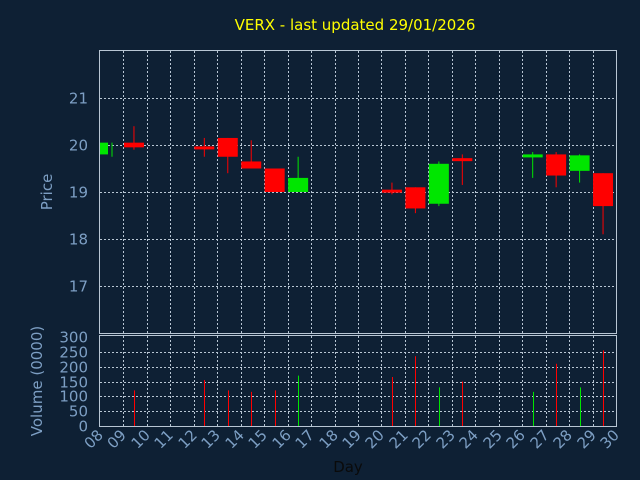 Image resolution: width=640 pixels, height=480 pixels. What do you see at coordinates (73, 368) in the screenshot?
I see `volume-tick-label: 200` at bounding box center [73, 368].